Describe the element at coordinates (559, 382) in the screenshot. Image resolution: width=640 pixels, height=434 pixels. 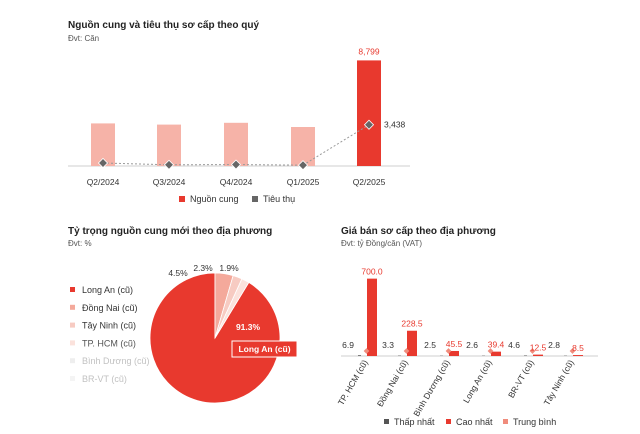
I see `x-tick-label: Tây Ninh (cũ)` at that location.